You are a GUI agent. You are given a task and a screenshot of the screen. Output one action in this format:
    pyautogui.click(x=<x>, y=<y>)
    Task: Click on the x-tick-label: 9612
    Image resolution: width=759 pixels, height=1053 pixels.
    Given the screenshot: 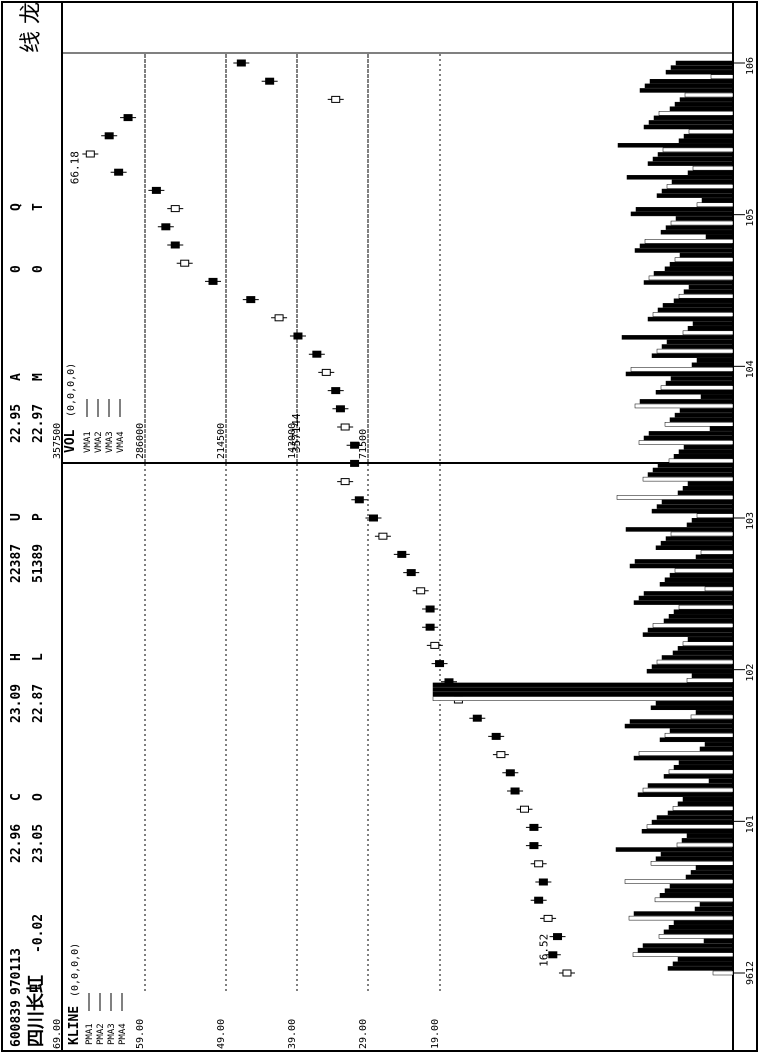 What is the action you would take?
    pyautogui.click(x=750, y=973)
    